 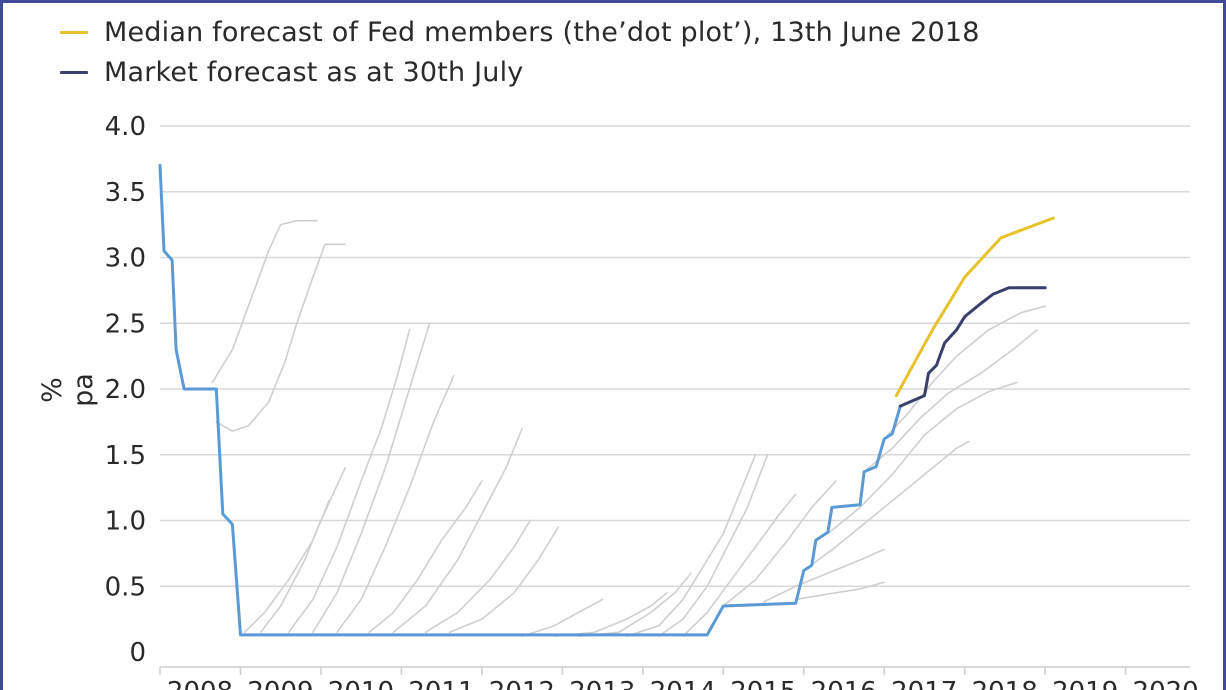 What do you see at coordinates (1005, 683) in the screenshot?
I see `x-tick-label: 2018` at bounding box center [1005, 683].